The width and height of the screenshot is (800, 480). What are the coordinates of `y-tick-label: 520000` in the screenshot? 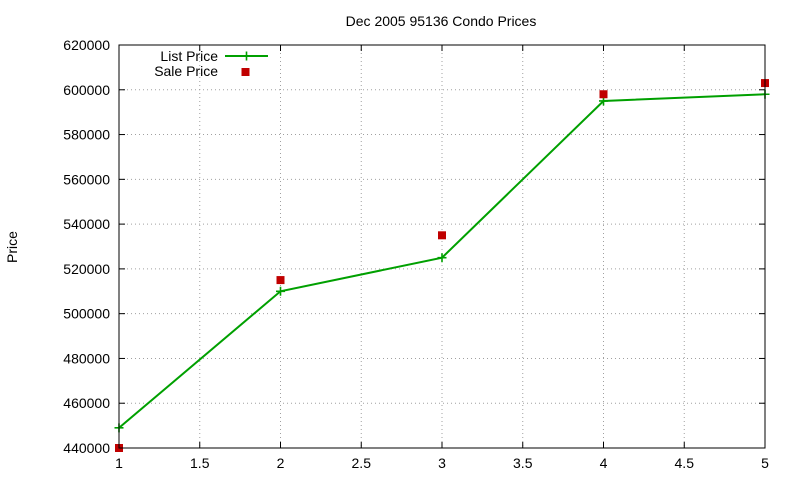 It's located at (86, 269).